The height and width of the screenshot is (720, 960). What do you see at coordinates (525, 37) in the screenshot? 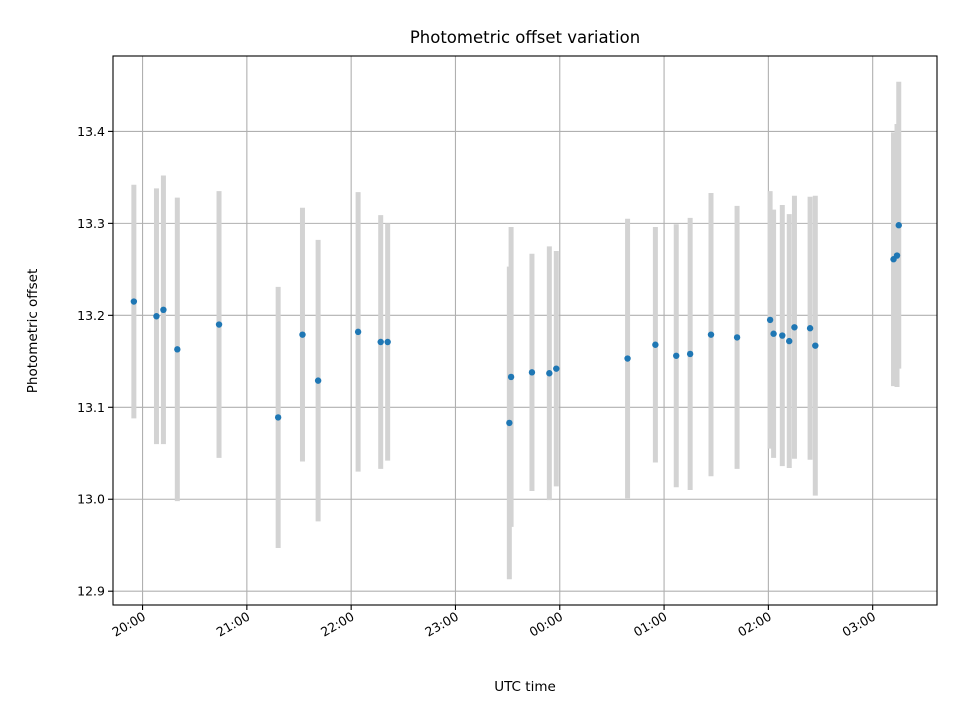
I see `chart-title: Photometric offset variation` at bounding box center [525, 37].